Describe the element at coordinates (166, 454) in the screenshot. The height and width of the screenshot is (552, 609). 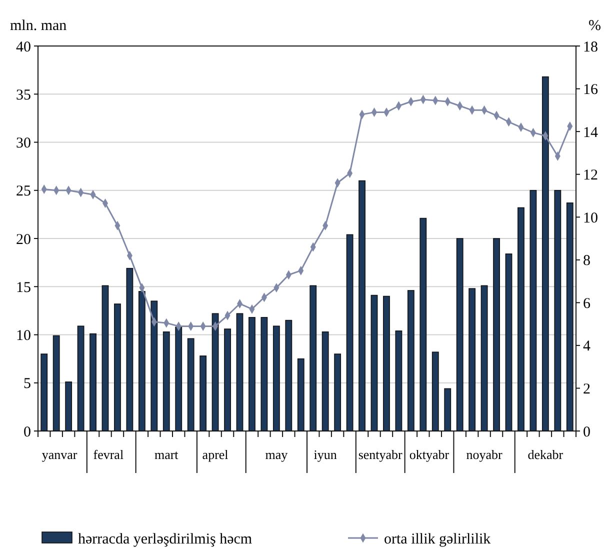
I see `x-tick-label: mart` at that location.